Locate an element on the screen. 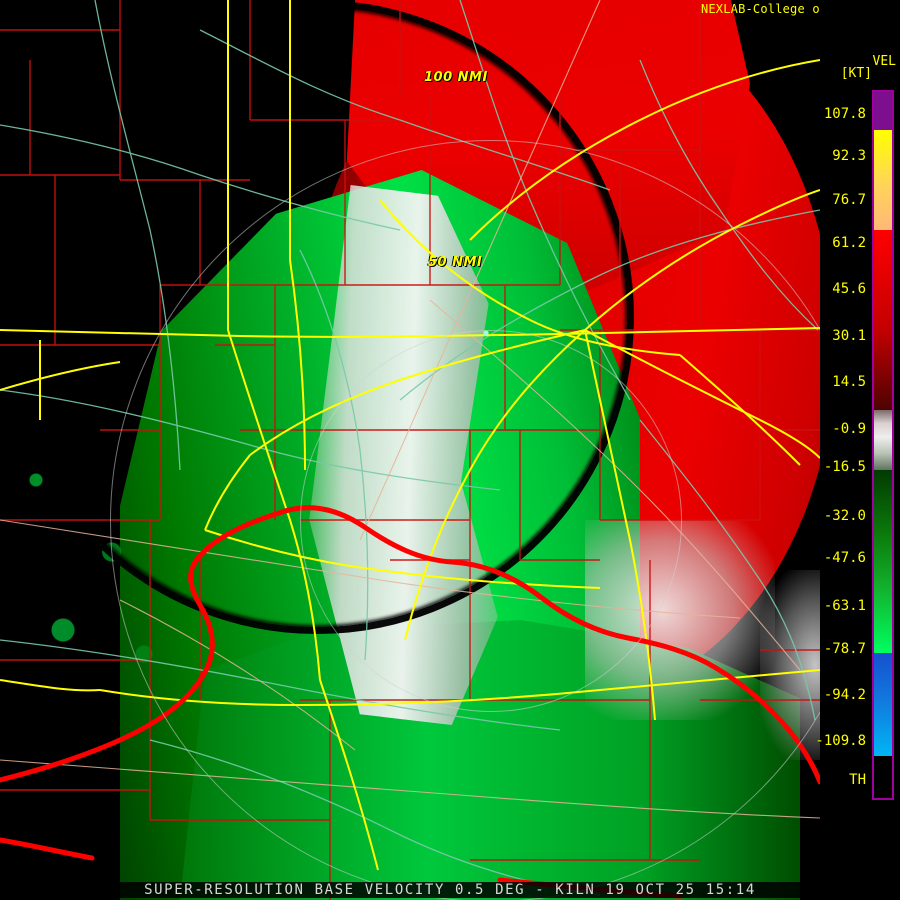 Image resolution: width=900 pixels, height=900 pixels. legend-tick-9: -32.0 is located at coordinates (844, 516).